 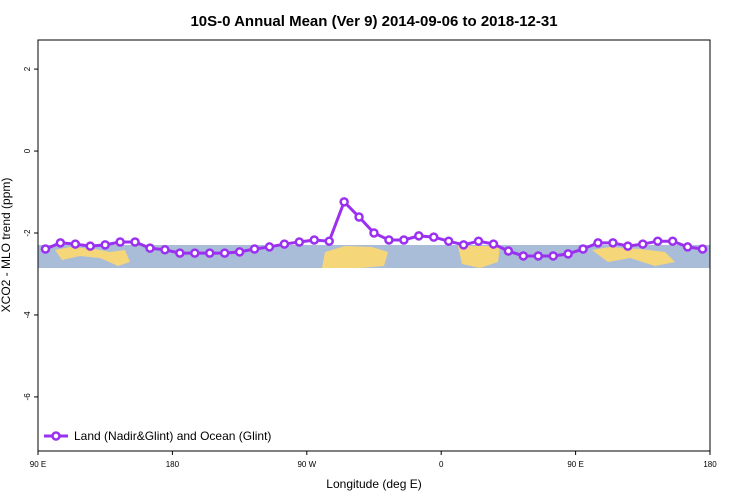 What do you see at coordinates (172, 436) in the screenshot?
I see `legend-label: Land (Nadir&Glint) and Ocean (Glint)` at bounding box center [172, 436].